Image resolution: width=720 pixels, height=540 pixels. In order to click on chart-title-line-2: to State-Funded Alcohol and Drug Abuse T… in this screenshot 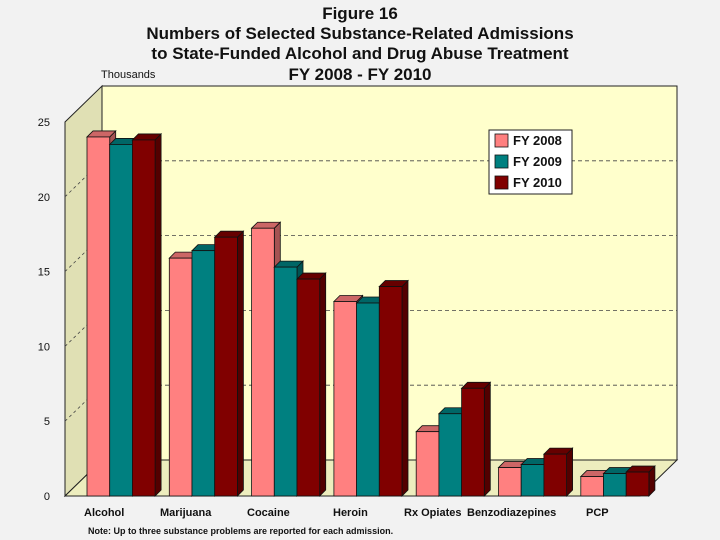, I will do `click(360, 53)`.